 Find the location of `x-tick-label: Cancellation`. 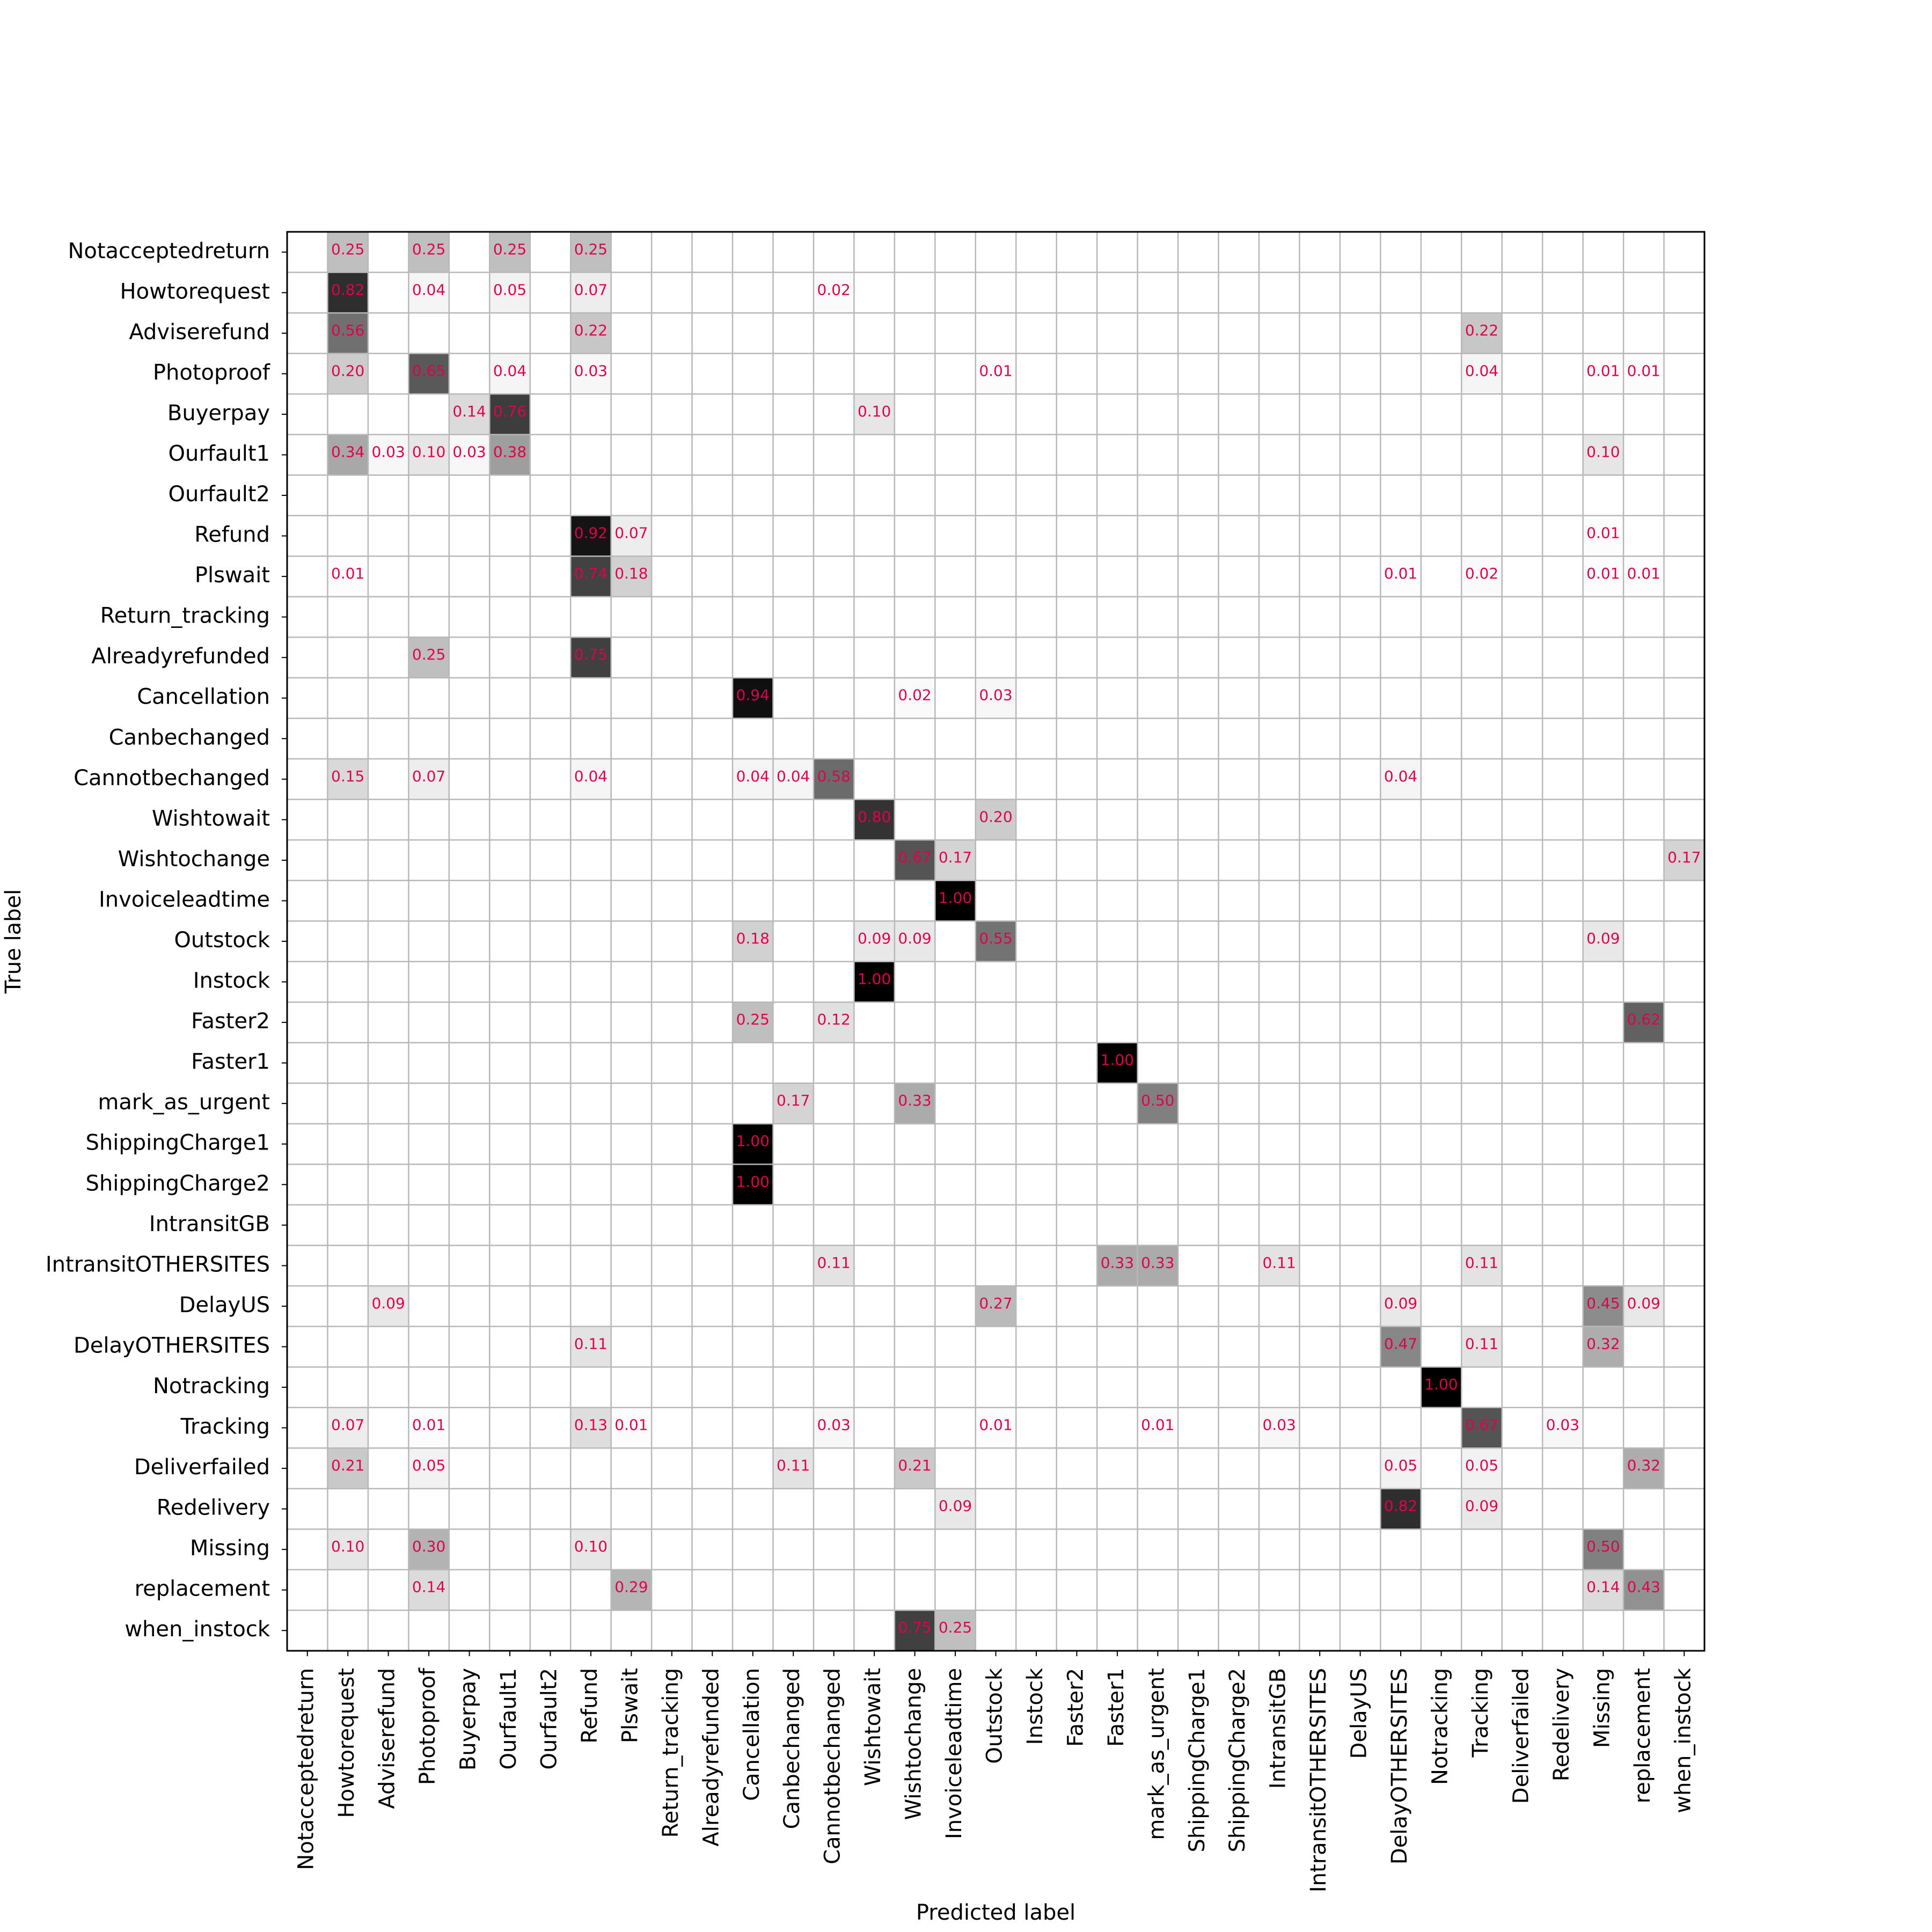

x-tick-label: Cancellation is located at coordinates (752, 1734).